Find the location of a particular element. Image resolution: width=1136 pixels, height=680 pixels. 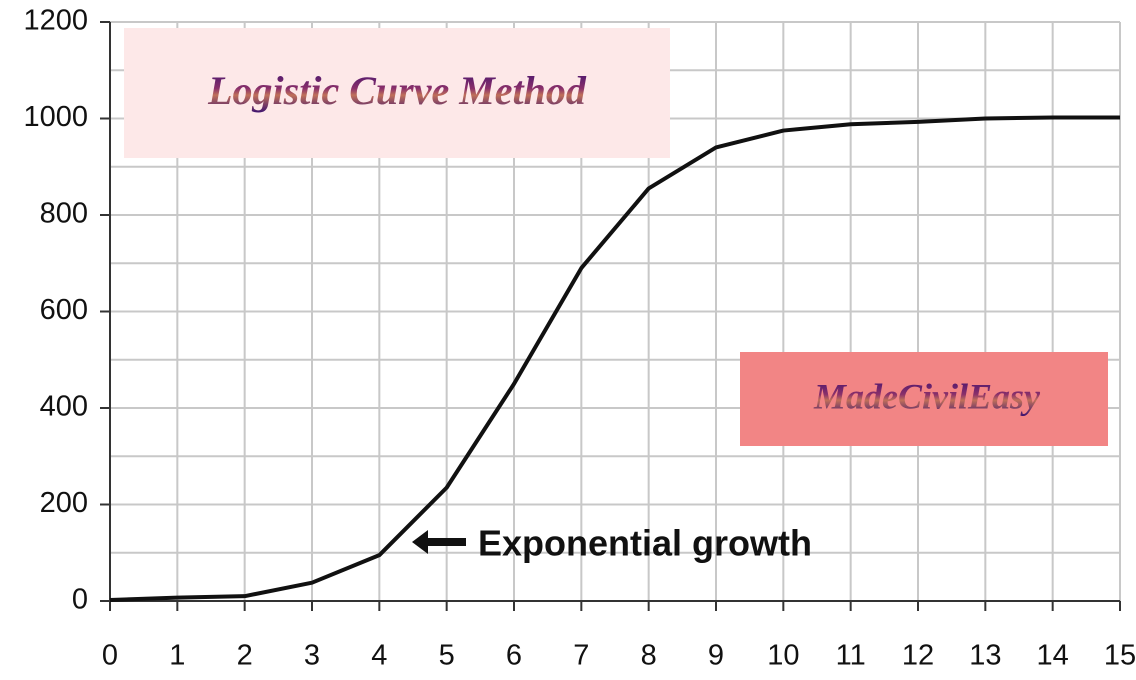

x-tick-label: 11 is located at coordinates (851, 656).